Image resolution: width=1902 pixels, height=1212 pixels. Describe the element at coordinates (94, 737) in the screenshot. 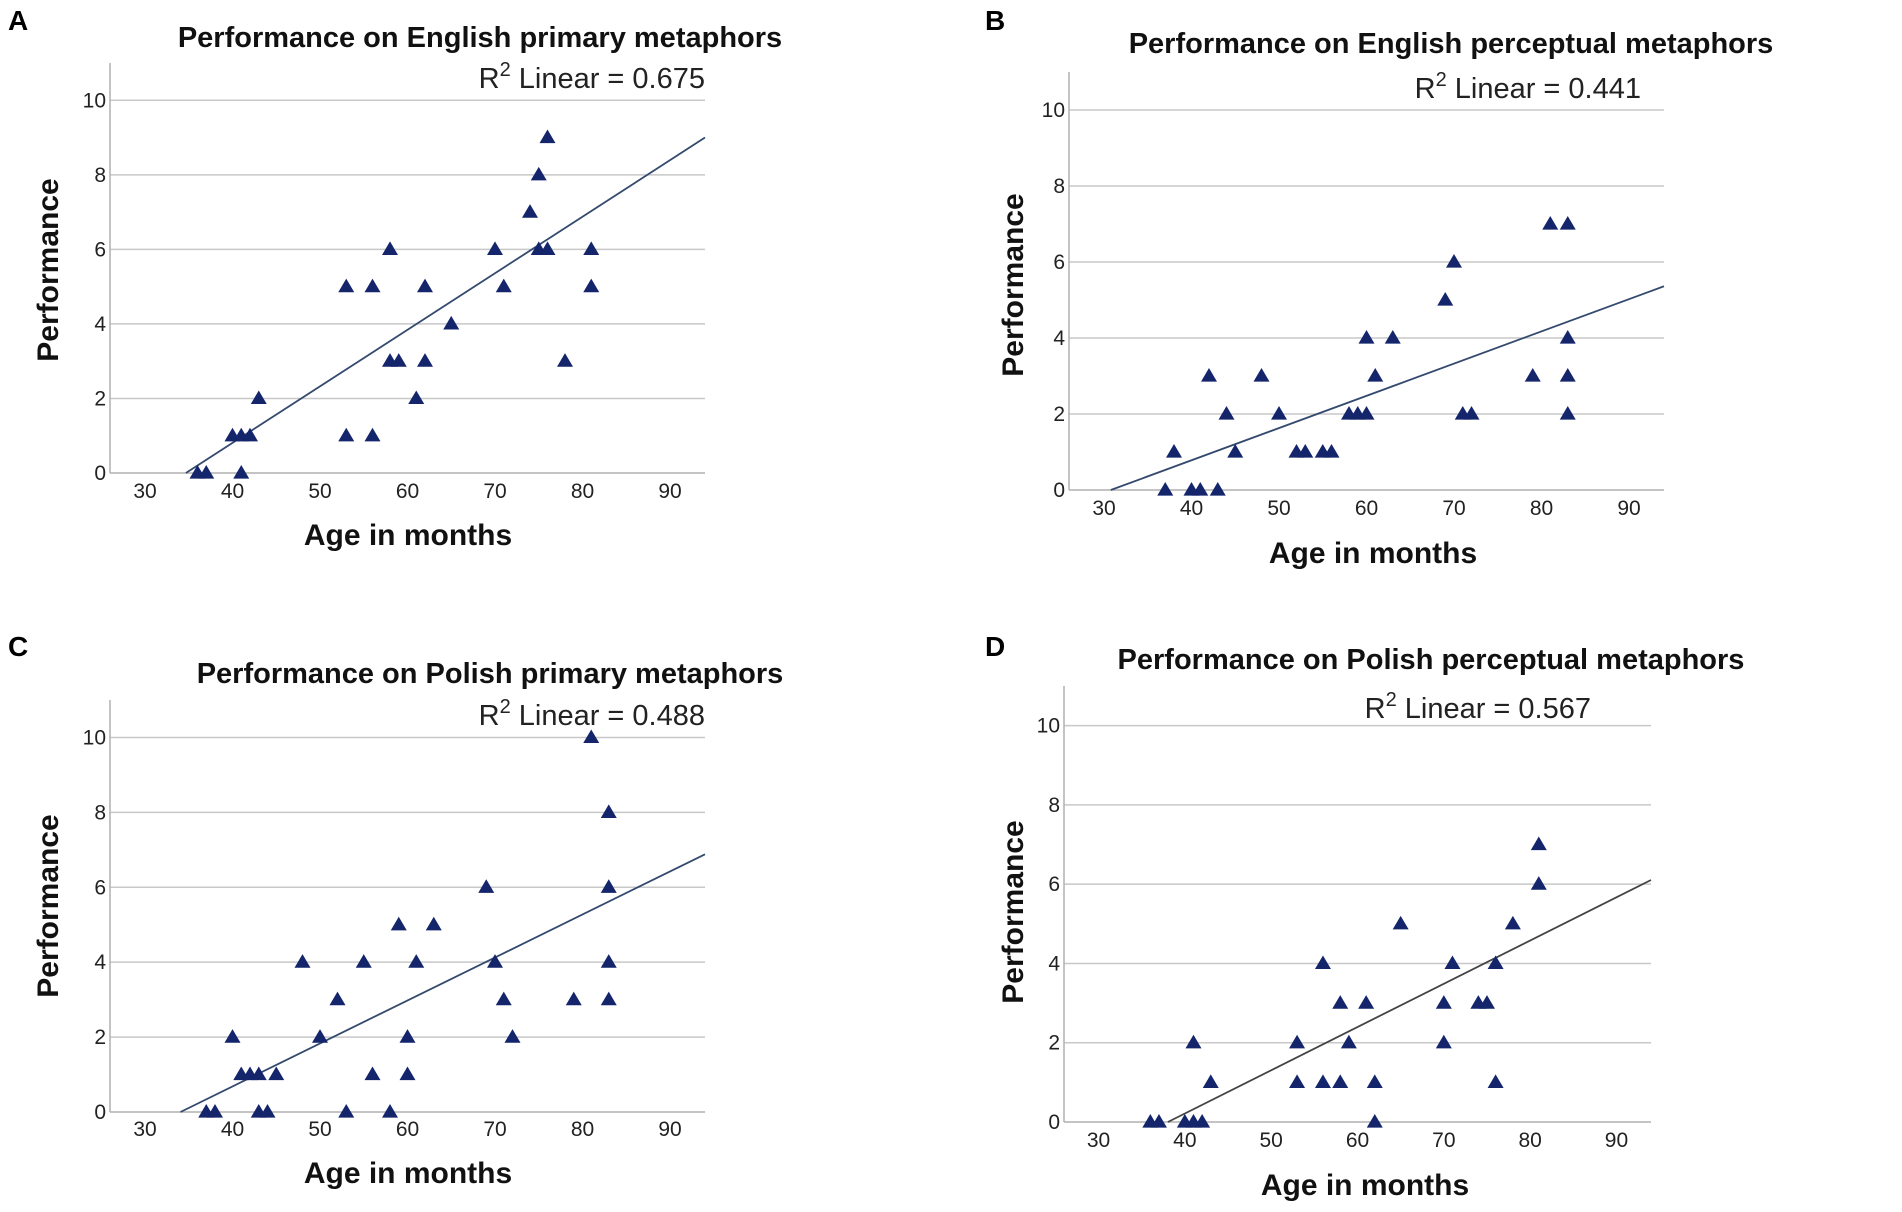

I see `y-tick-label: 10` at that location.